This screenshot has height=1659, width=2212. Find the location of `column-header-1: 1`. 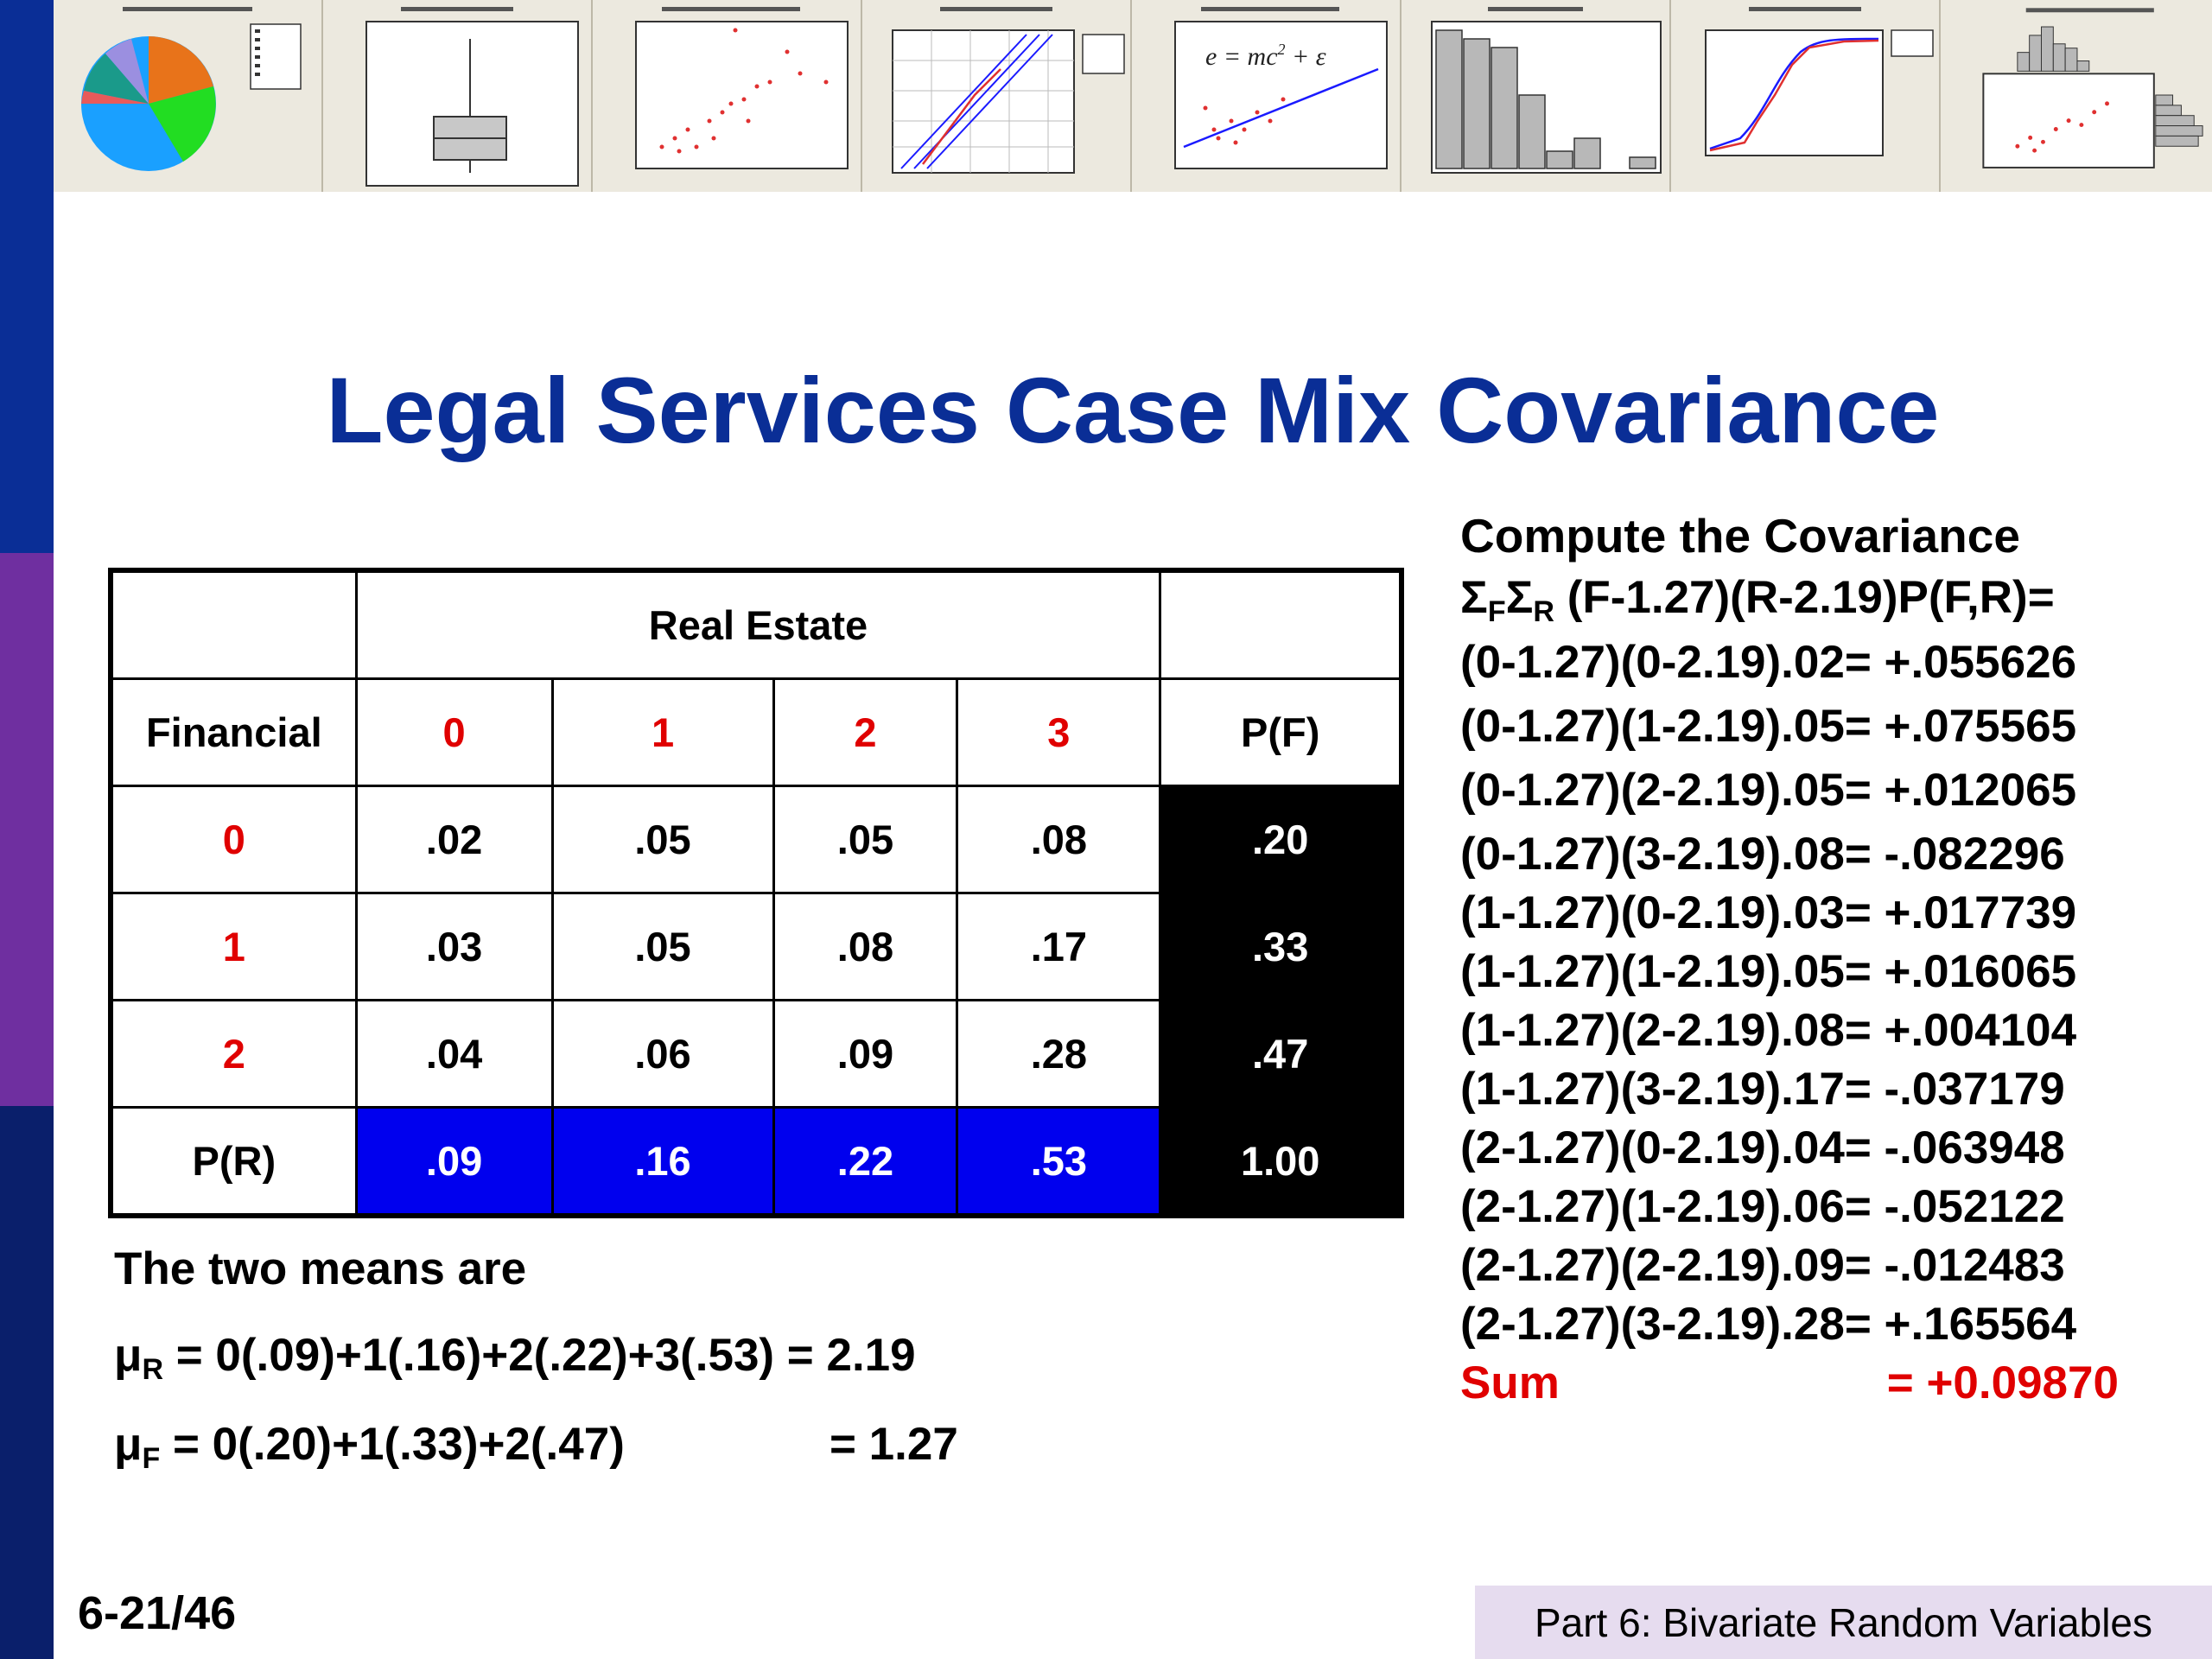

column-header-1: 1 is located at coordinates (662, 732).